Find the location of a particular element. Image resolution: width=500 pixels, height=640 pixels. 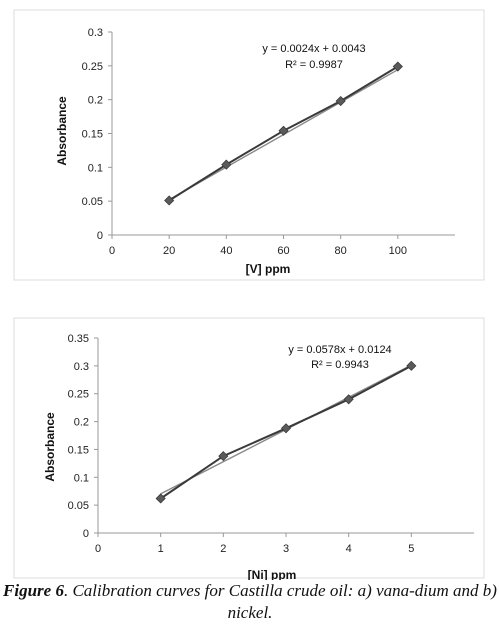

chart-a-x-tick-label: 80 is located at coordinates (341, 251).